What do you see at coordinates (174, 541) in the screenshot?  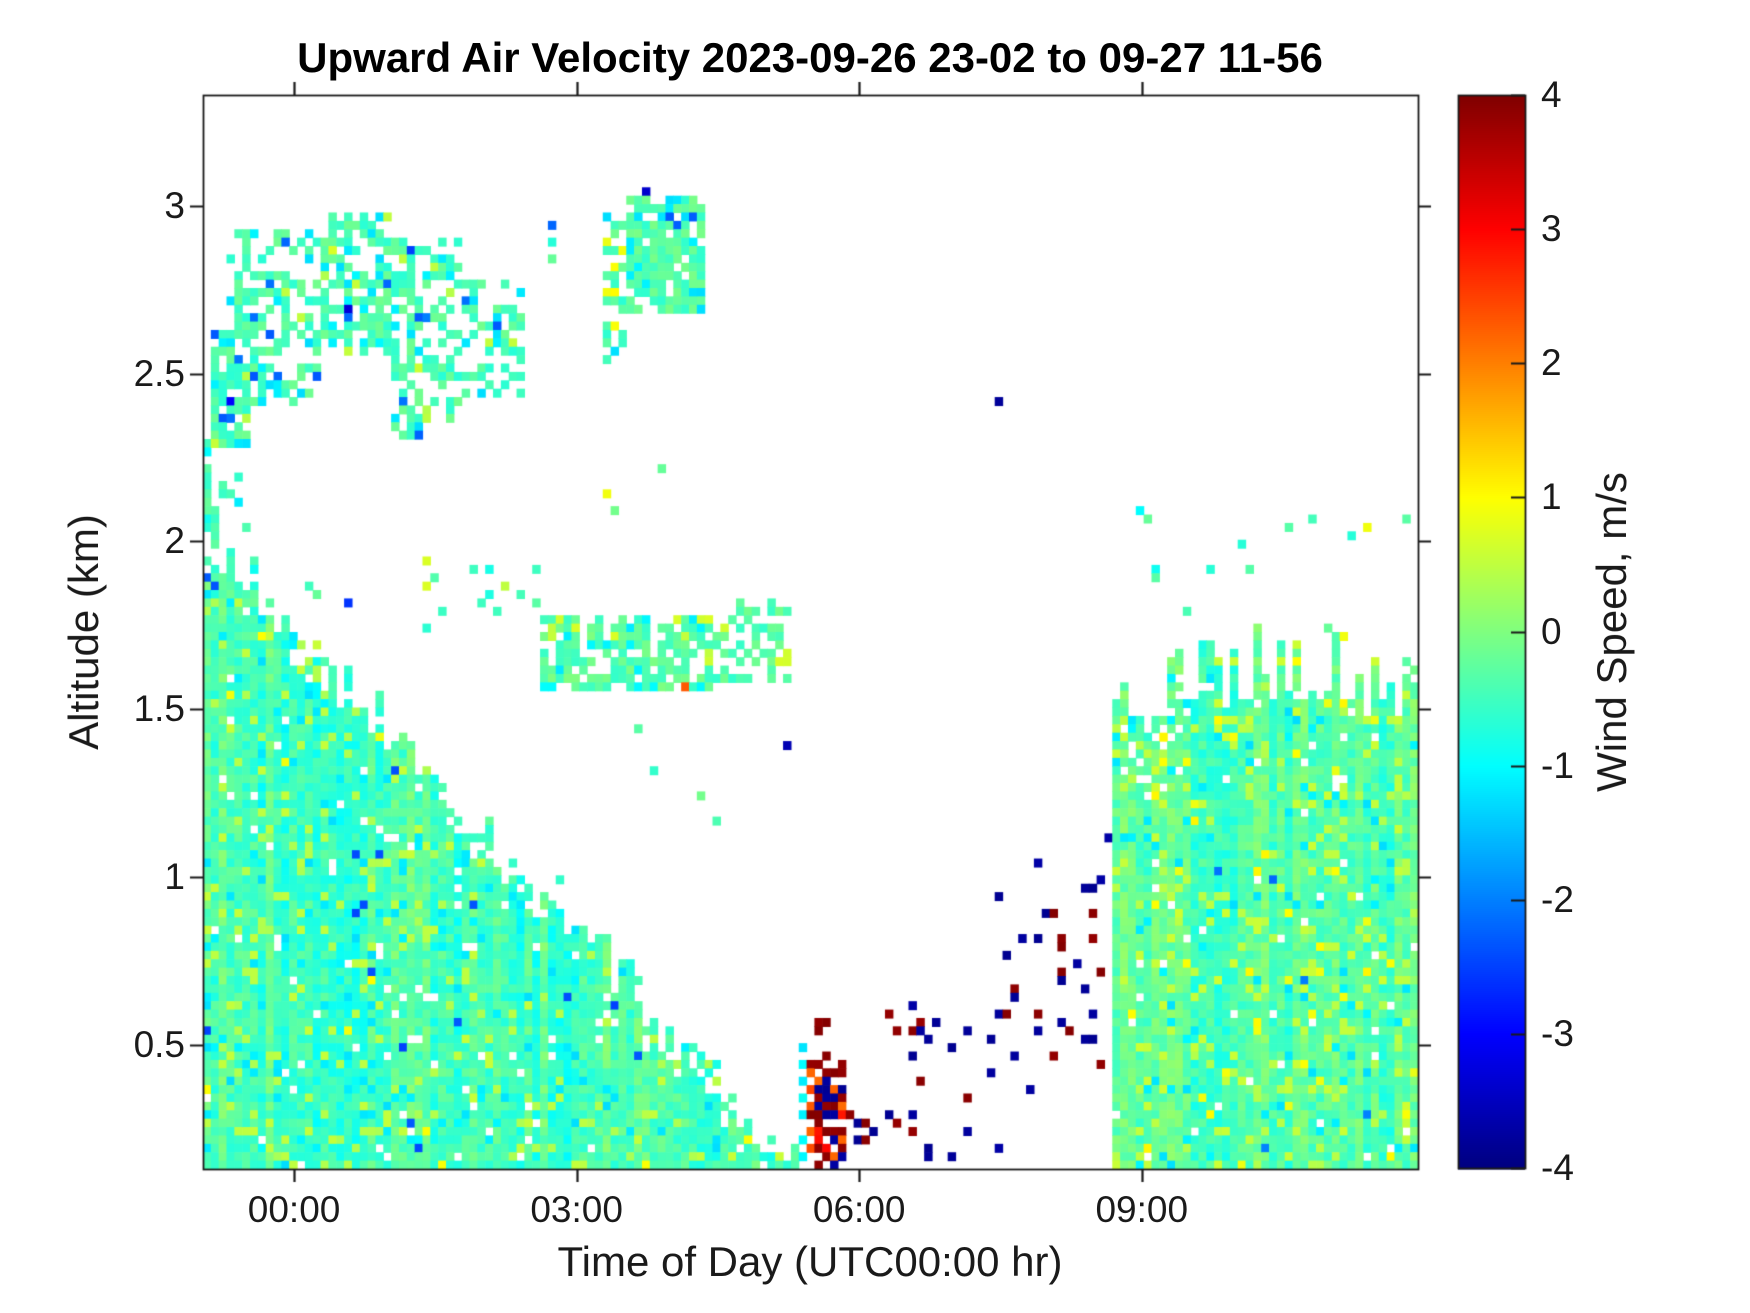 I see `y-tick-label: 2` at bounding box center [174, 541].